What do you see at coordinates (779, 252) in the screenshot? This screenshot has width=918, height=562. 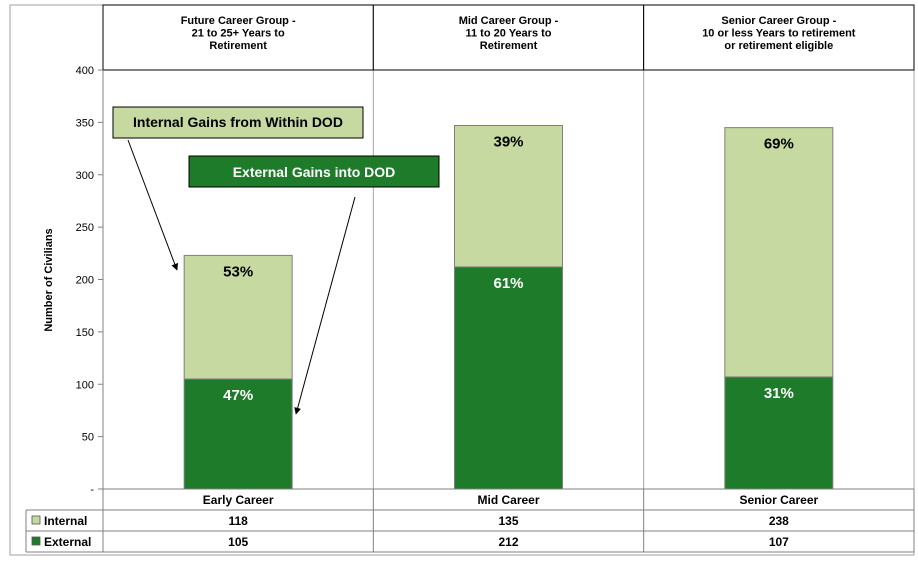 I see `bar-internal-senior-career` at bounding box center [779, 252].